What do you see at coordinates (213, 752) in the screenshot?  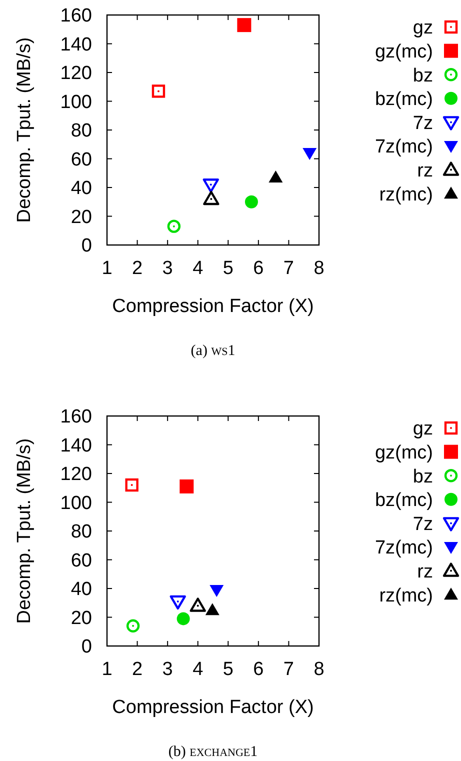 I see `text: (b) exchange1` at bounding box center [213, 752].